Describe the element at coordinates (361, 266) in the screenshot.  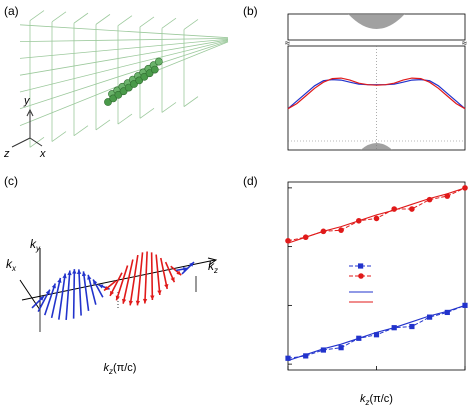
I see `legend-dft-blue-marker` at that location.